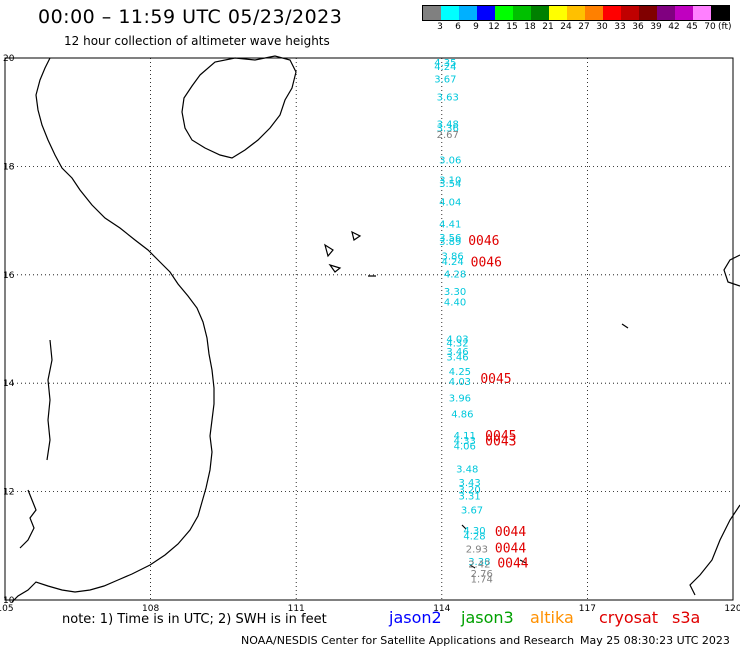 The image size is (740, 650). I want to click on credit-timestamp: May 25 08:30:23 UTC 2023, so click(655, 640).